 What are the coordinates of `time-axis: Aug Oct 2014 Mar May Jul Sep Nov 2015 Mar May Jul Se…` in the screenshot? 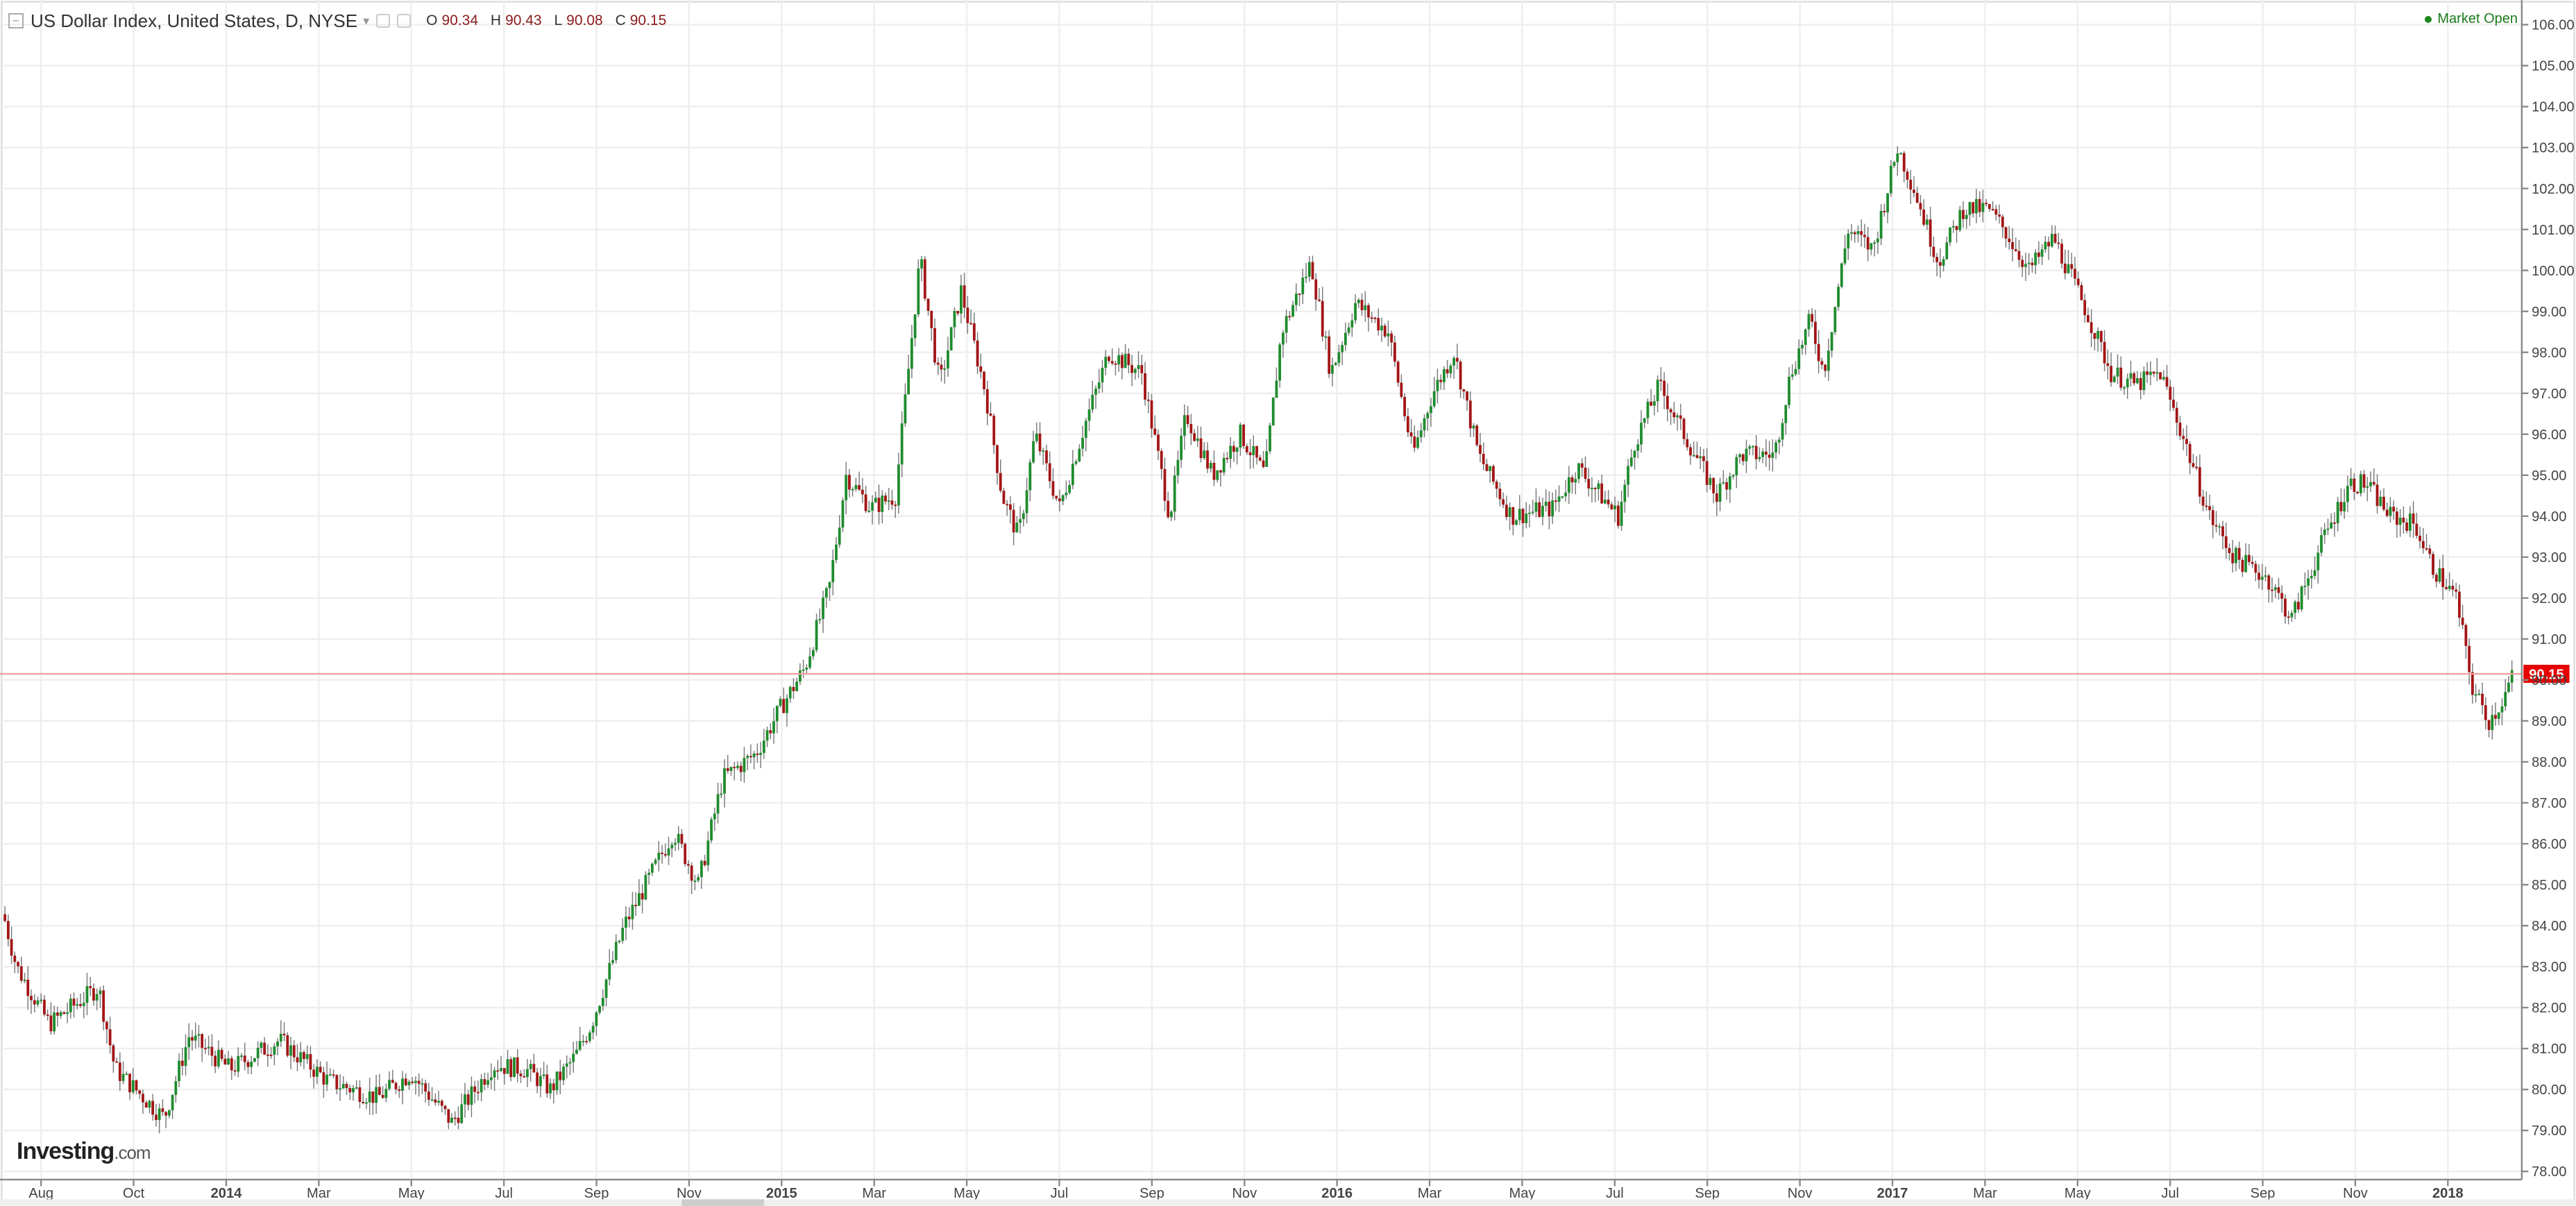 It's located at (1246, 1190).